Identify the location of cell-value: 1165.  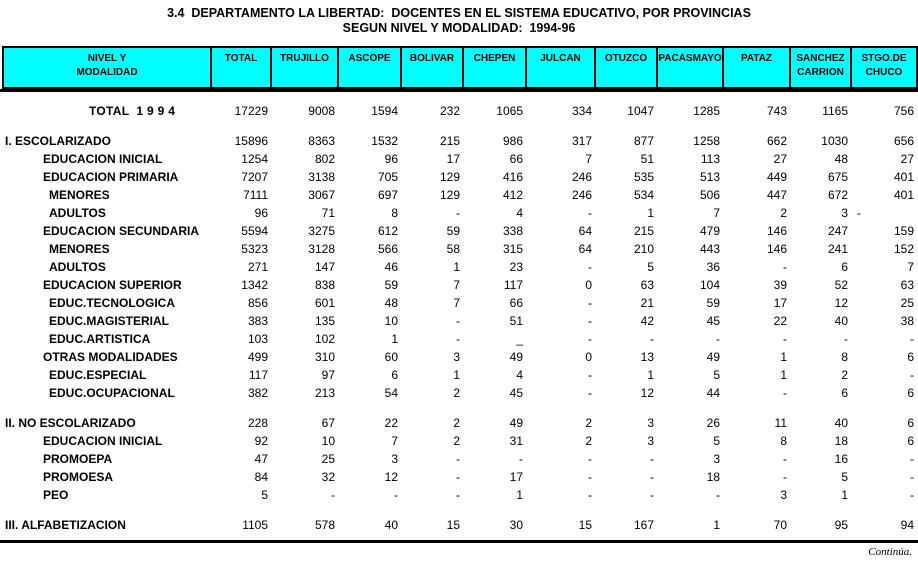
(835, 111).